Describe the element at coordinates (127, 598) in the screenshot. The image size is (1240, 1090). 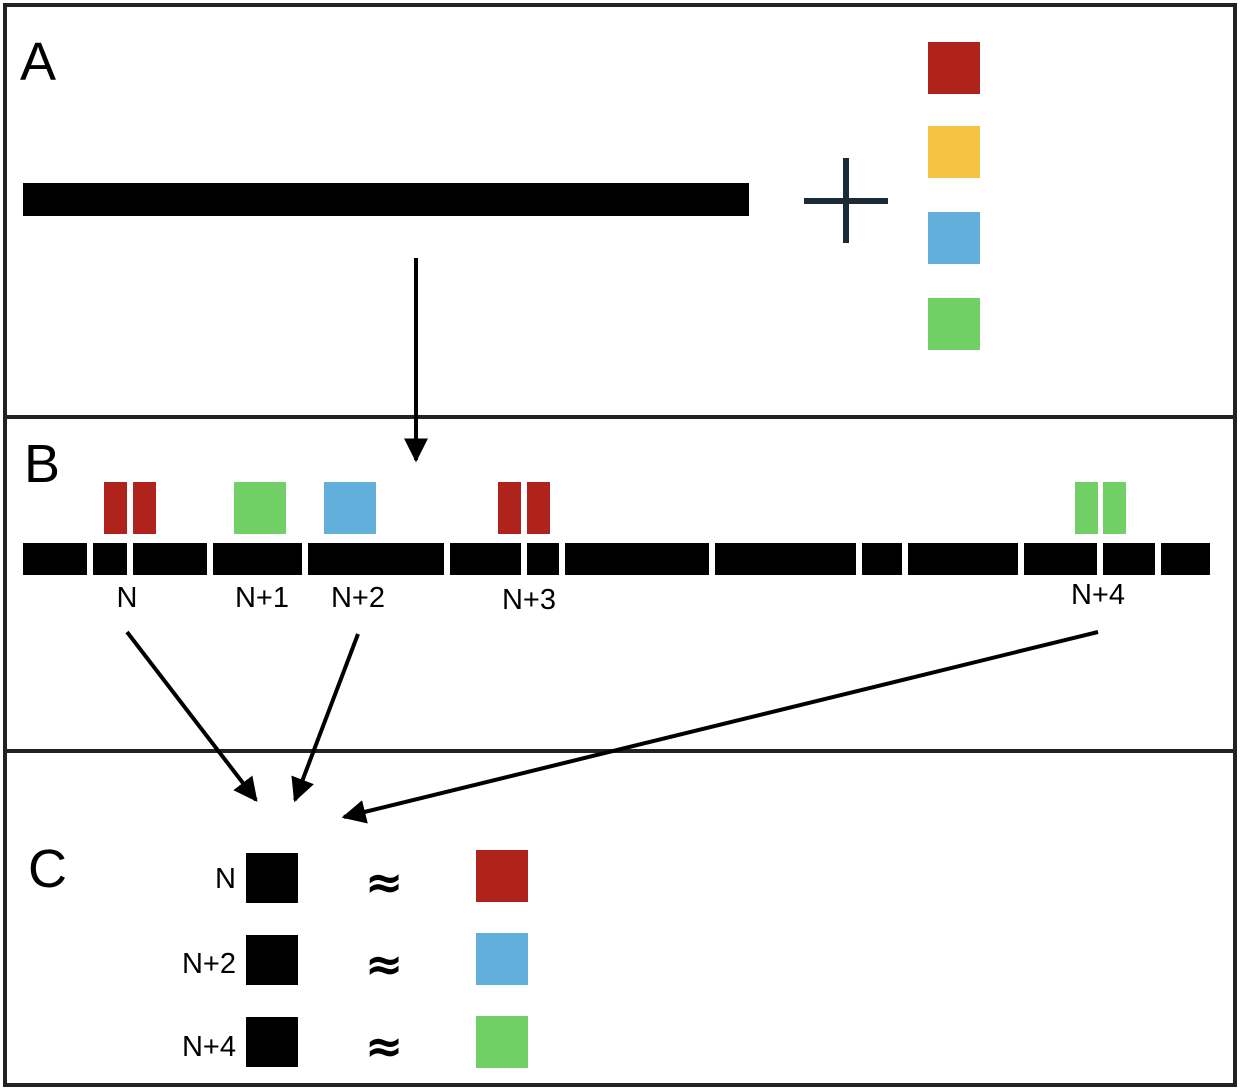
I see `segment-label-n: N` at that location.